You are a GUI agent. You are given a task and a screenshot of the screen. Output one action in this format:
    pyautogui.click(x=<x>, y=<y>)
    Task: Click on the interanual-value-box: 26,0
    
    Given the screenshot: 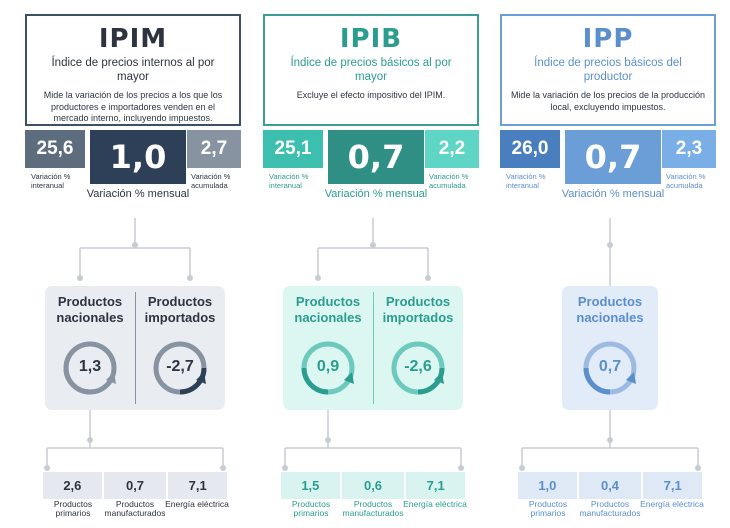 What is the action you would take?
    pyautogui.click(x=530, y=149)
    